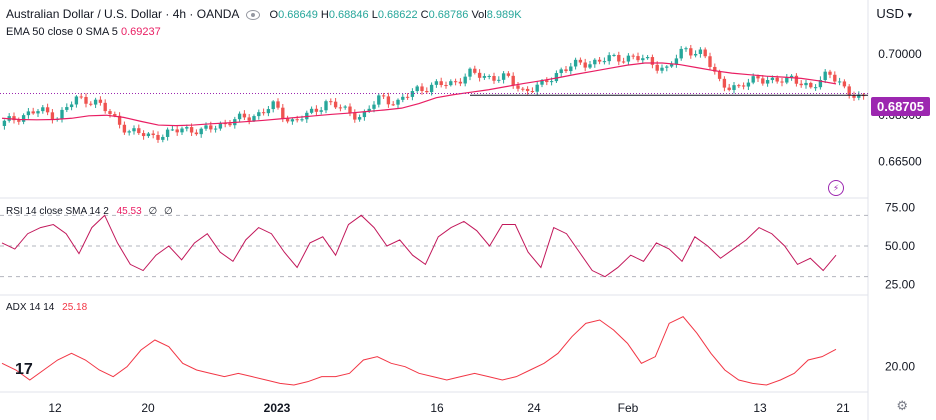 This screenshot has height=420, width=936. Describe the element at coordinates (83, 32) in the screenshot. I see `ema-legend: EMA 50 close 0 SMA 5 0.69237` at that location.